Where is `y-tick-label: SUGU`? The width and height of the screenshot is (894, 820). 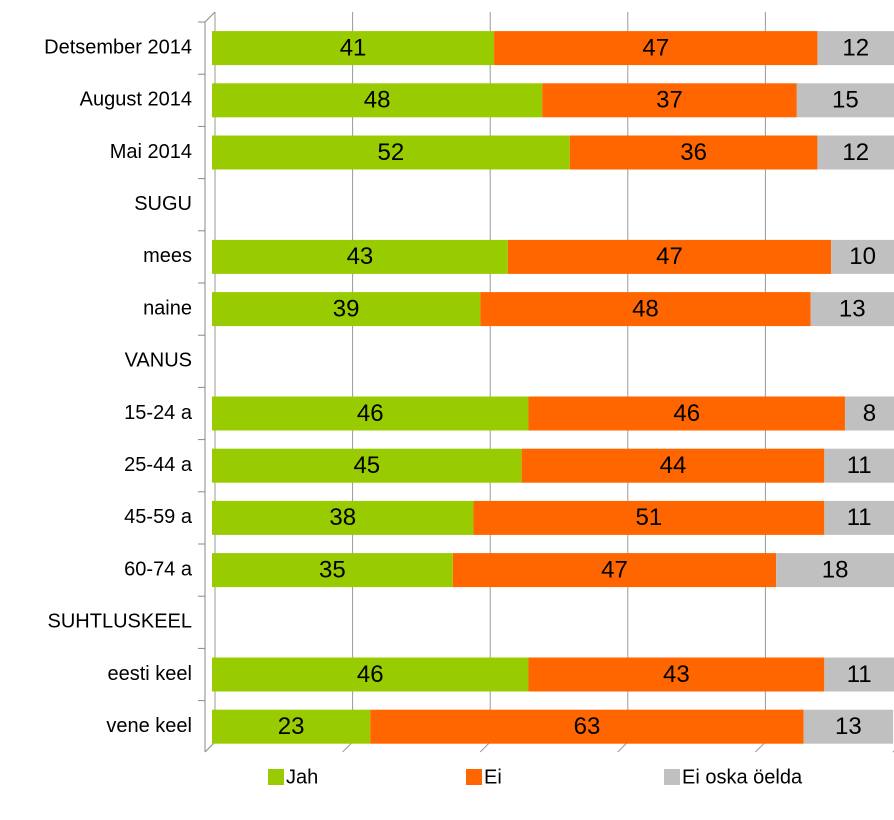
y-tick-label: SUGU is located at coordinates (163, 204).